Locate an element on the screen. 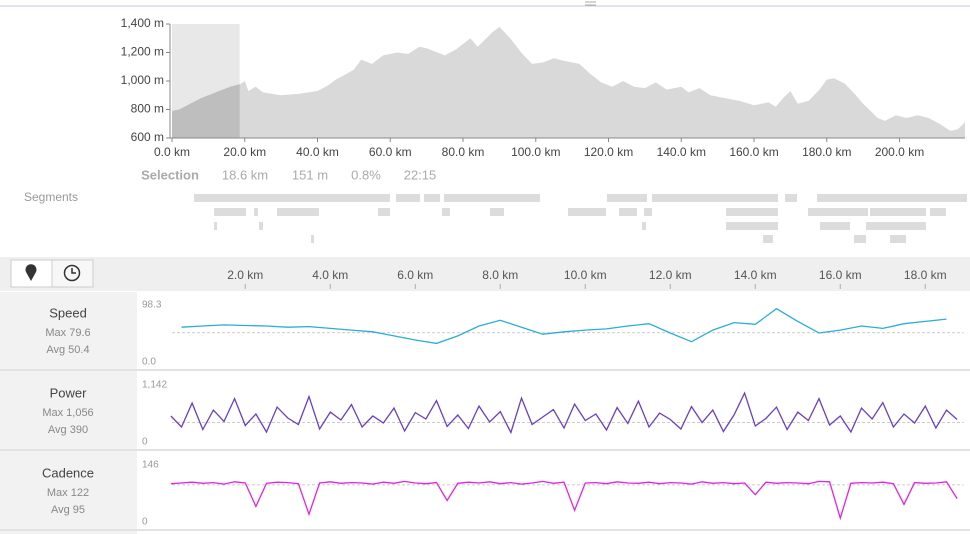  x-tick-label: 18.0 km is located at coordinates (925, 275).